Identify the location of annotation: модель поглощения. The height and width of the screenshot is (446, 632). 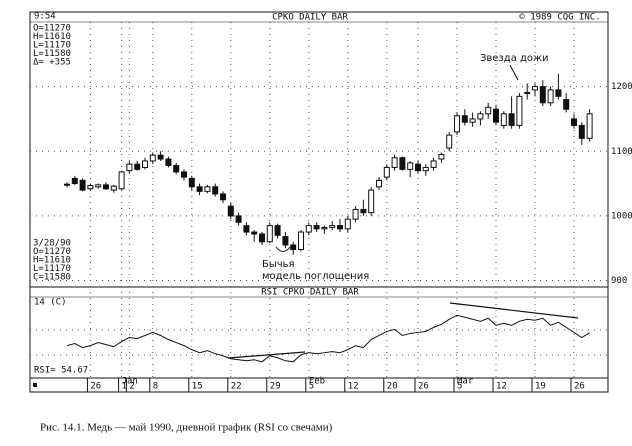
(315, 276).